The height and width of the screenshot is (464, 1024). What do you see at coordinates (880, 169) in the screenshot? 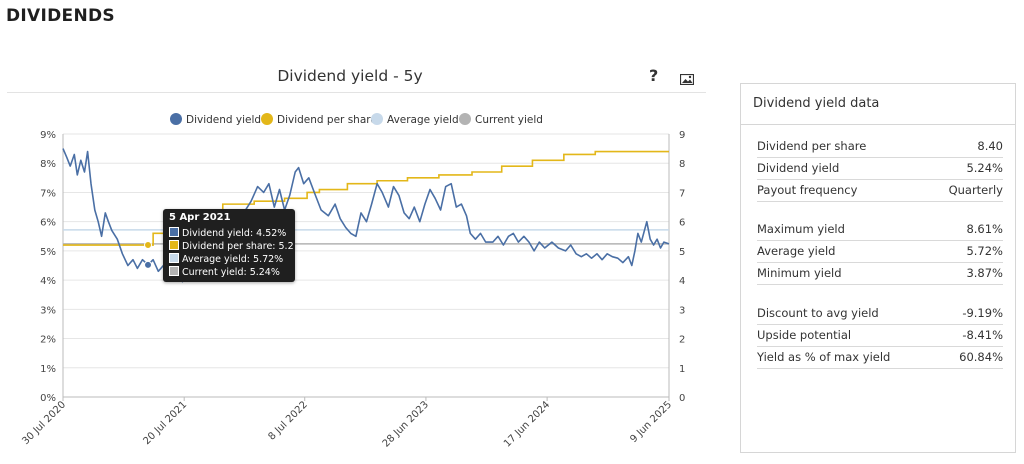
I see `panel-row-dividend-yield: Dividend yield 5.24%` at bounding box center [880, 169].